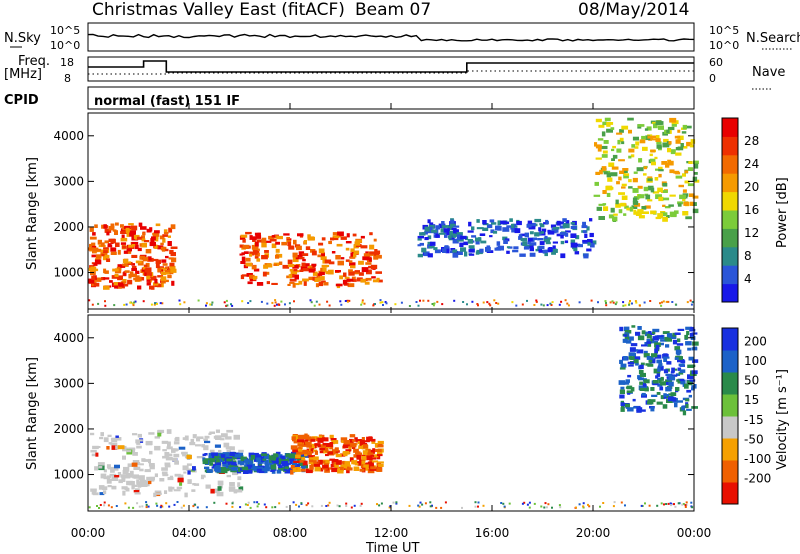 This screenshot has width=800, height=554. I want to click on power-ylabel: Slant Range [km], so click(32, 213).